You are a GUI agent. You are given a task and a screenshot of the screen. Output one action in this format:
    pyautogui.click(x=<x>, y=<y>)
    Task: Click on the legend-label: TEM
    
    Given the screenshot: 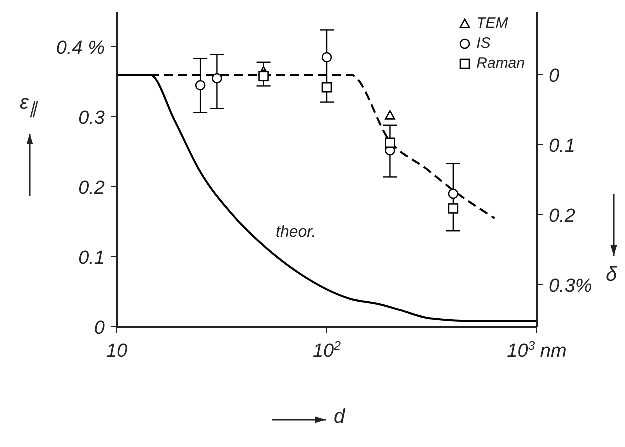 What is the action you would take?
    pyautogui.click(x=492, y=24)
    